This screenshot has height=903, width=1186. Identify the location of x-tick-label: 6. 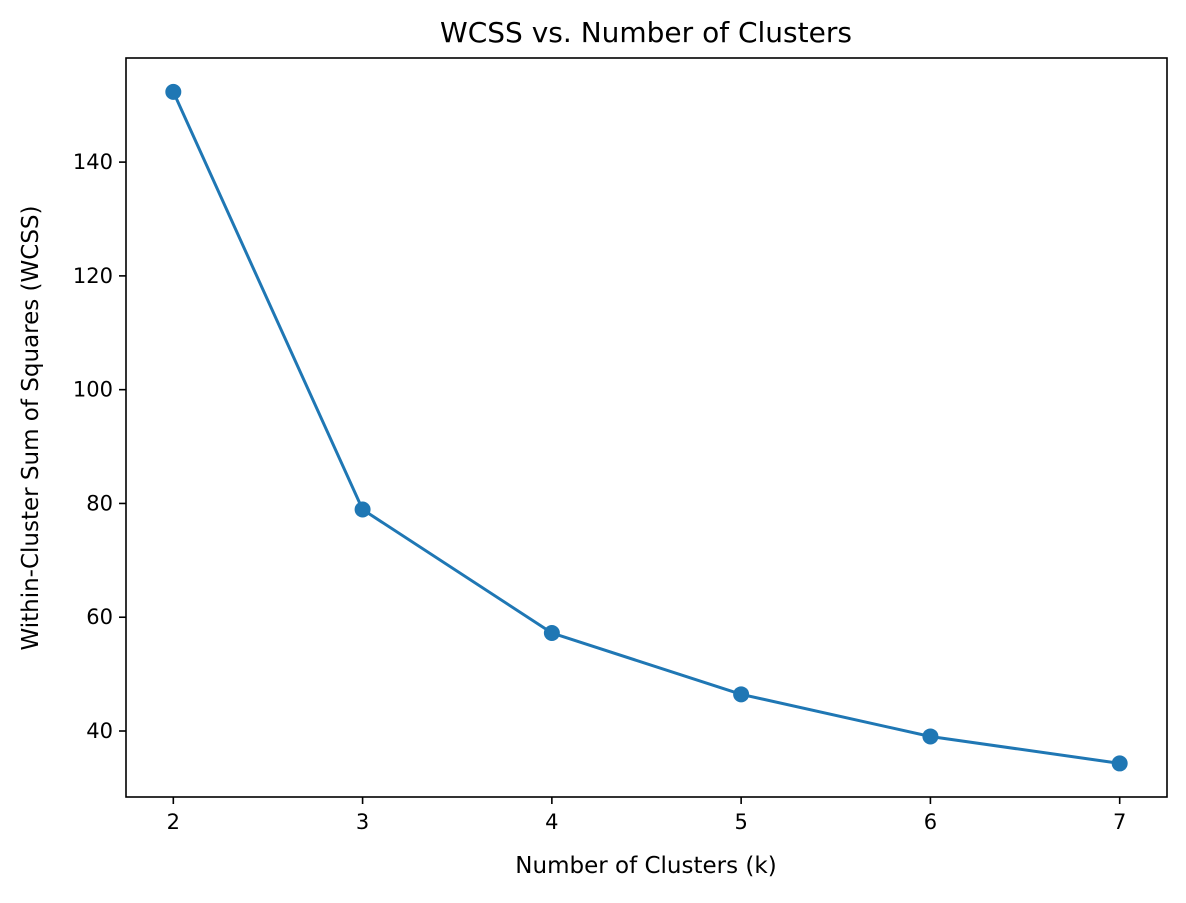
(930, 822).